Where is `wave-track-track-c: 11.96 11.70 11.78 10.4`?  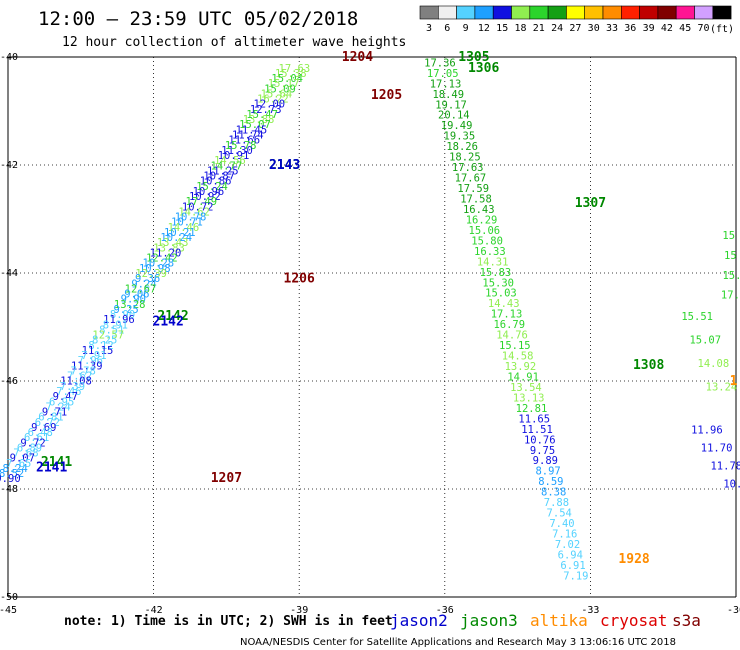 wave-track-track-c: 11.96 11.70 11.78 10.4 is located at coordinates (715, 458).